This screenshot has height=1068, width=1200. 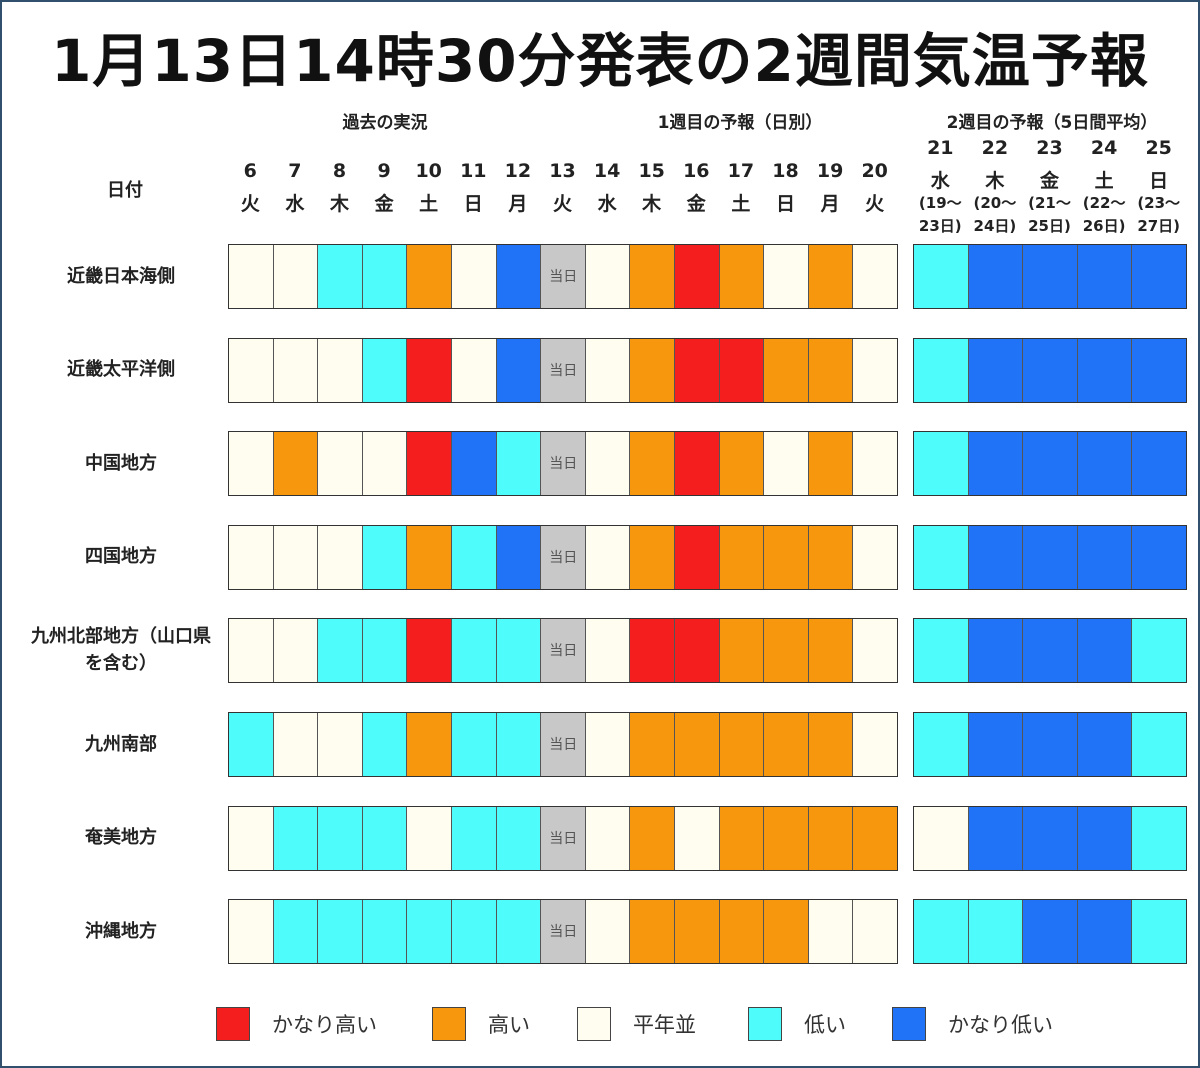 I want to click on week2-day-label: 22, so click(x=995, y=148).